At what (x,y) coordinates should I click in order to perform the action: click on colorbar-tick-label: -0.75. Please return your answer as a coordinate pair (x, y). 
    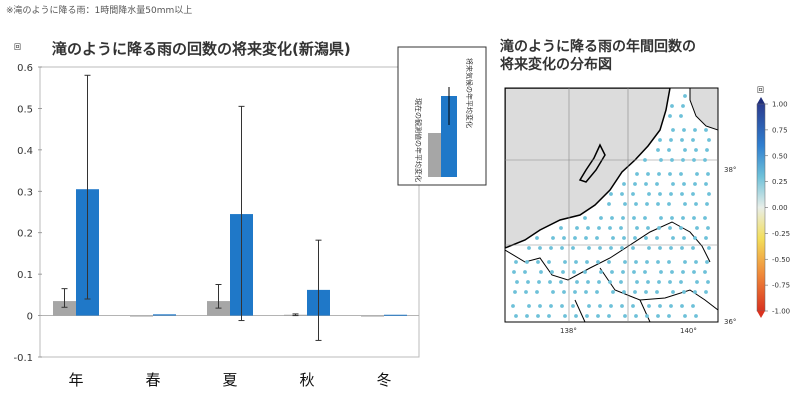
    Looking at the image, I should click on (781, 286).